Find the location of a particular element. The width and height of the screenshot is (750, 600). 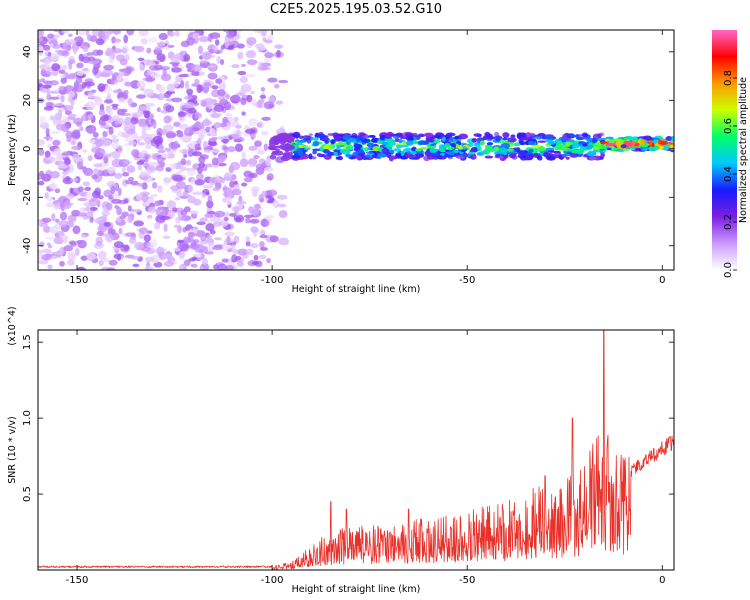

snr-x-tick-label: -100 is located at coordinates (272, 580).